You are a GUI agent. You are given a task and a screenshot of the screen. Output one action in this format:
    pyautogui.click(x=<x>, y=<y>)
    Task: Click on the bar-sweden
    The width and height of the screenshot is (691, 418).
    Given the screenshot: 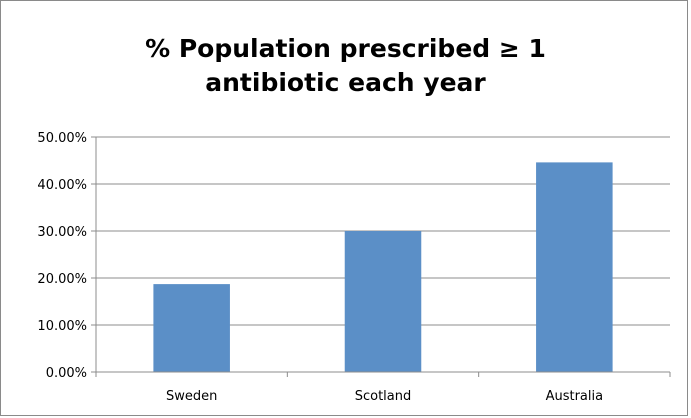 What is the action you would take?
    pyautogui.click(x=191, y=328)
    